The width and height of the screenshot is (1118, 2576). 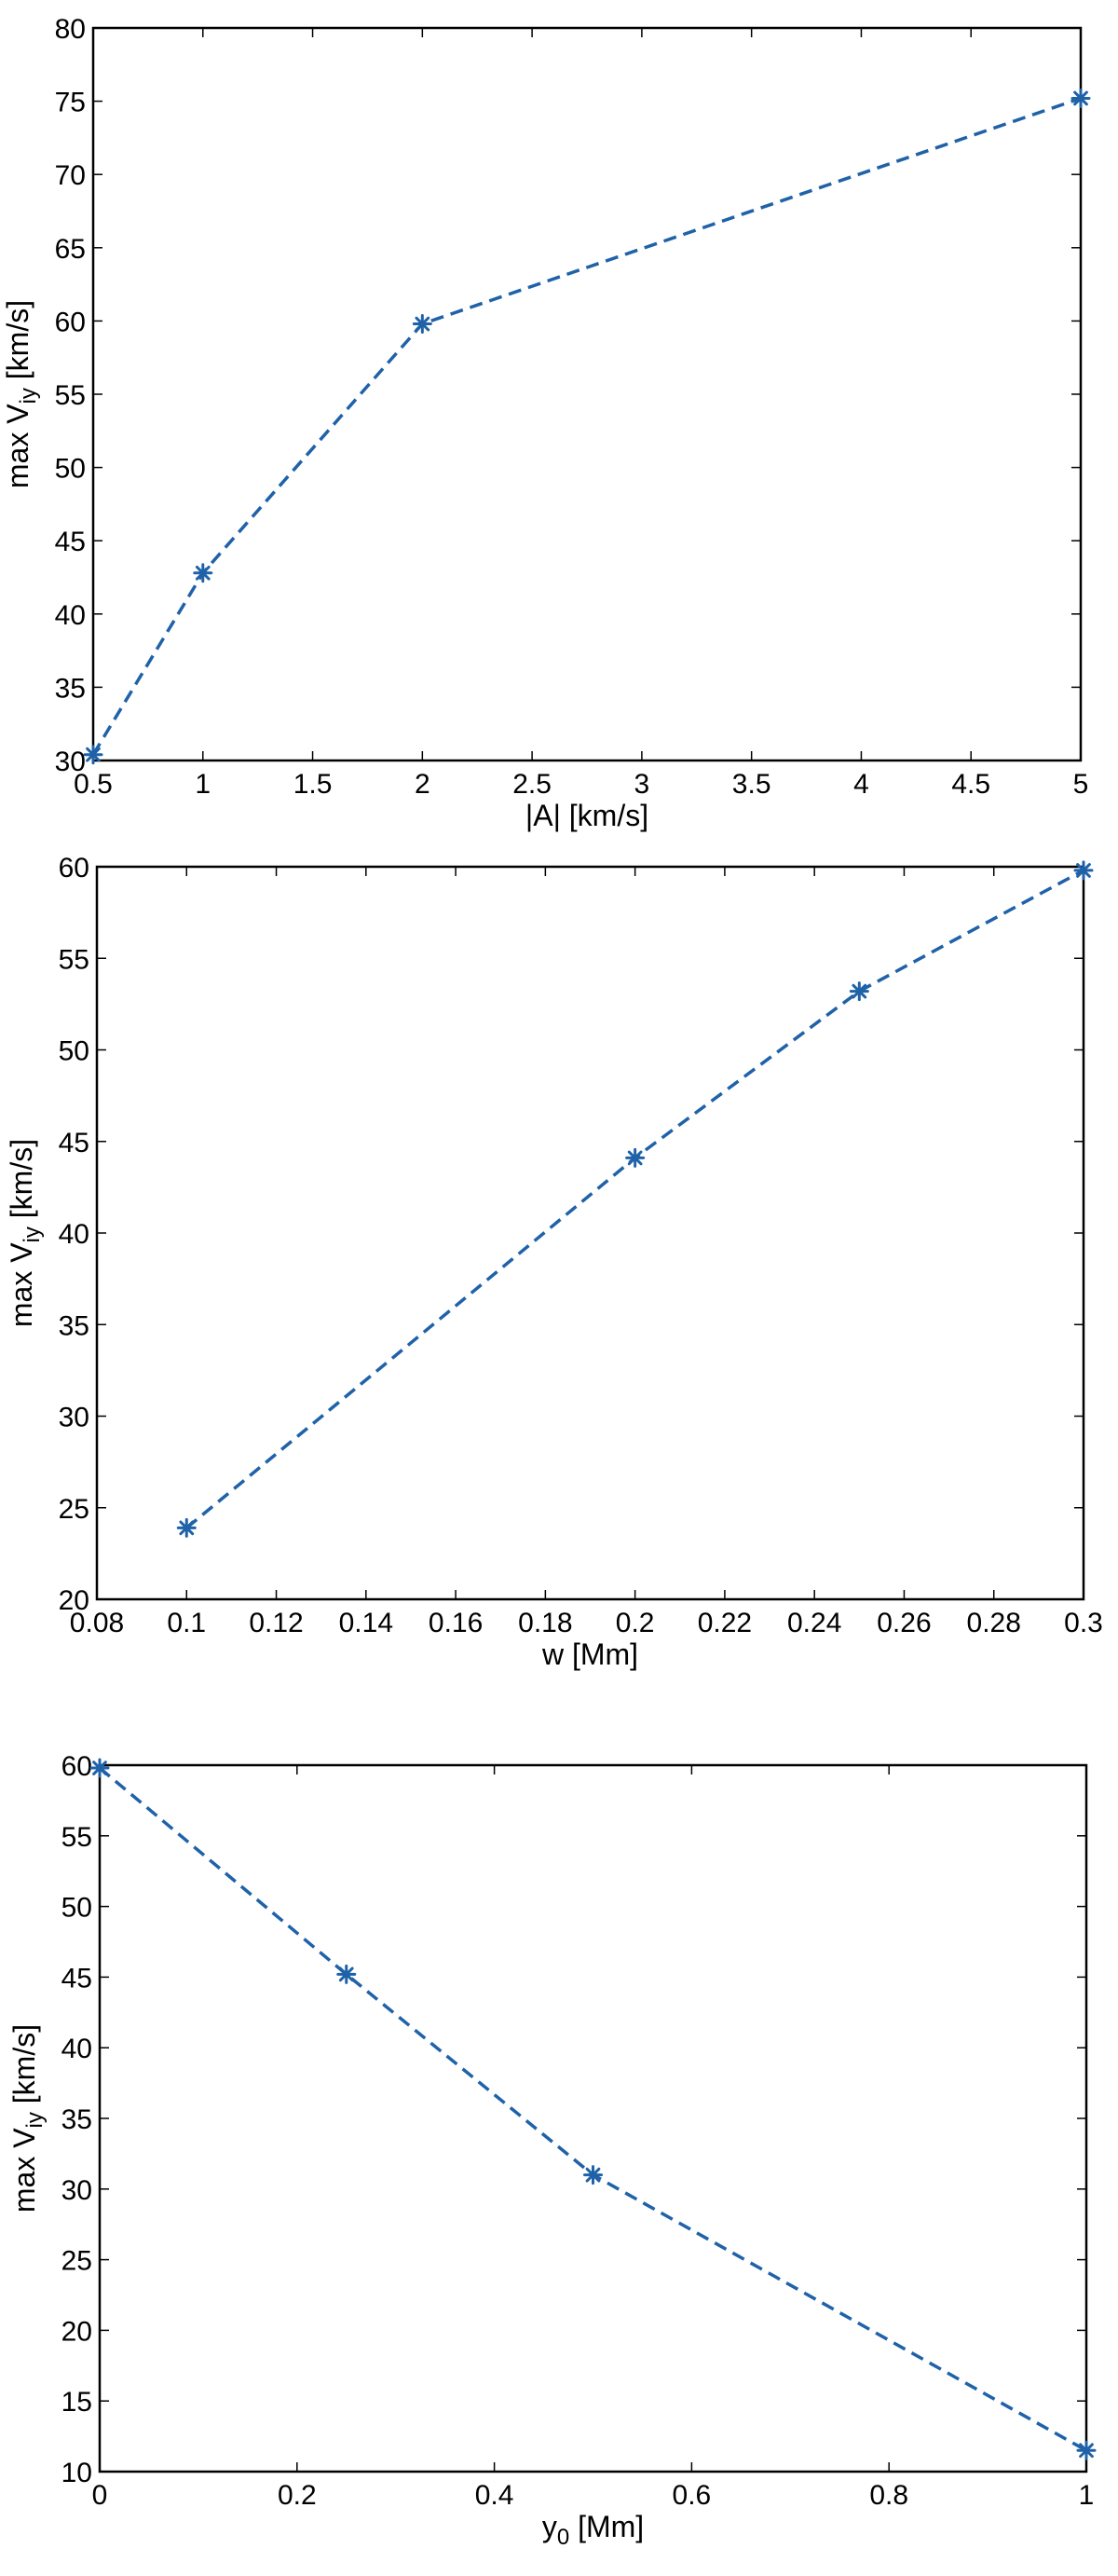 What do you see at coordinates (276, 1623) in the screenshot?
I see `x-tick-label: 0.12` at bounding box center [276, 1623].